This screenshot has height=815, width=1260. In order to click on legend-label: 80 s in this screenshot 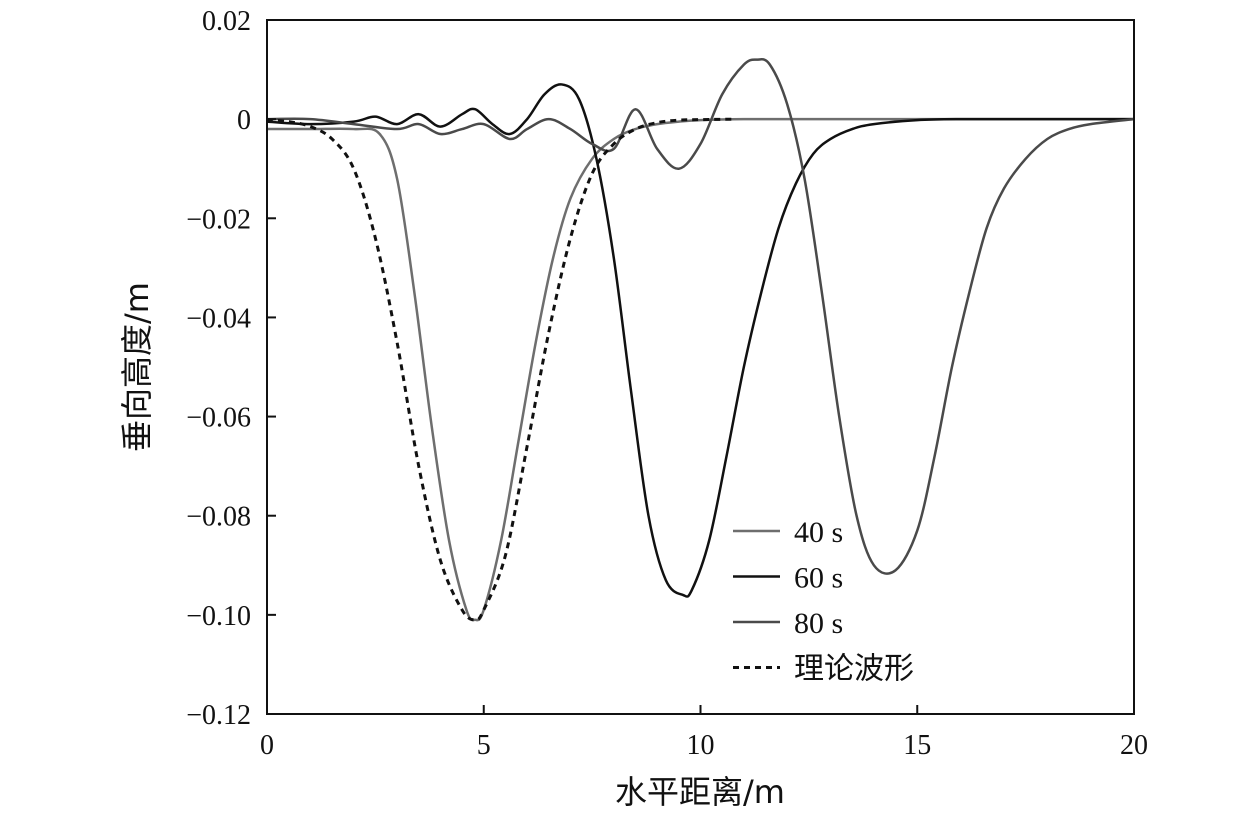, I will do `click(818, 623)`.